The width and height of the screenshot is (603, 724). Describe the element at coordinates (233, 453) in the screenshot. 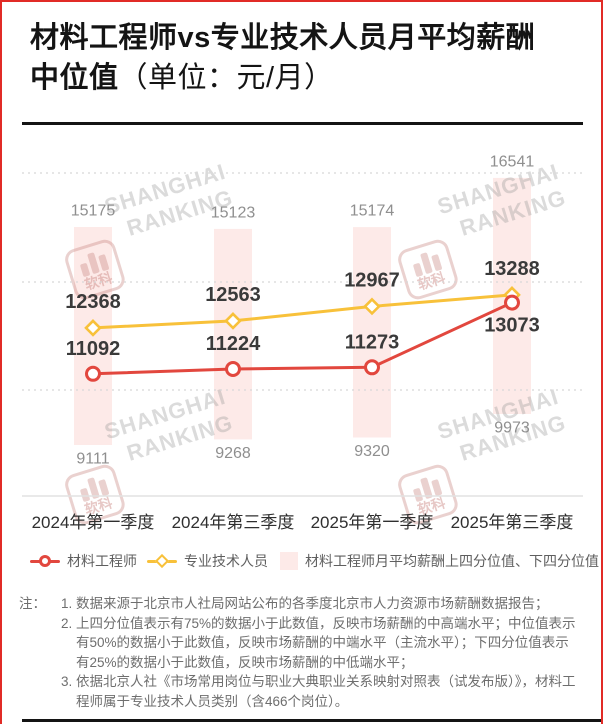

I see `lower-quartile-label: 9268` at that location.